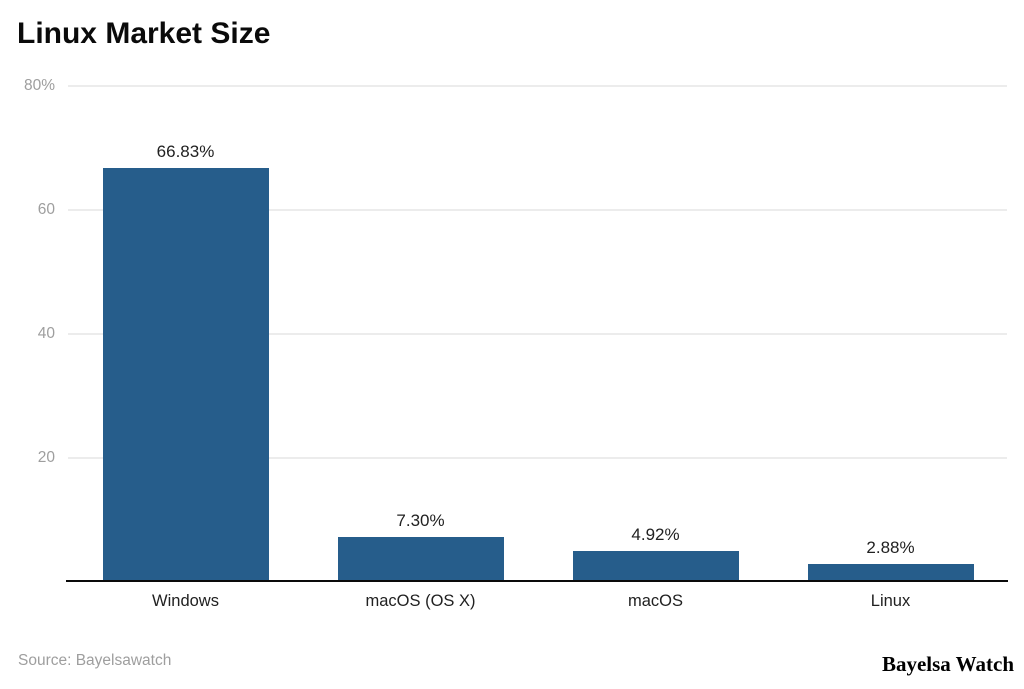  I want to click on bar-value-label: 66.83%, so click(185, 151).